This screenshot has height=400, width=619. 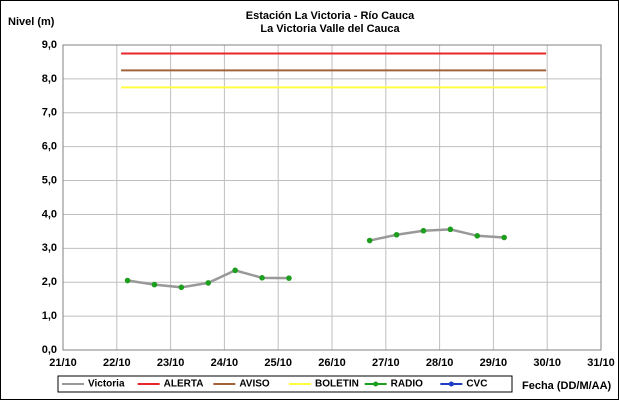 I want to click on chart-title: Estación La Victoria - Río Cauca, so click(x=330, y=16).